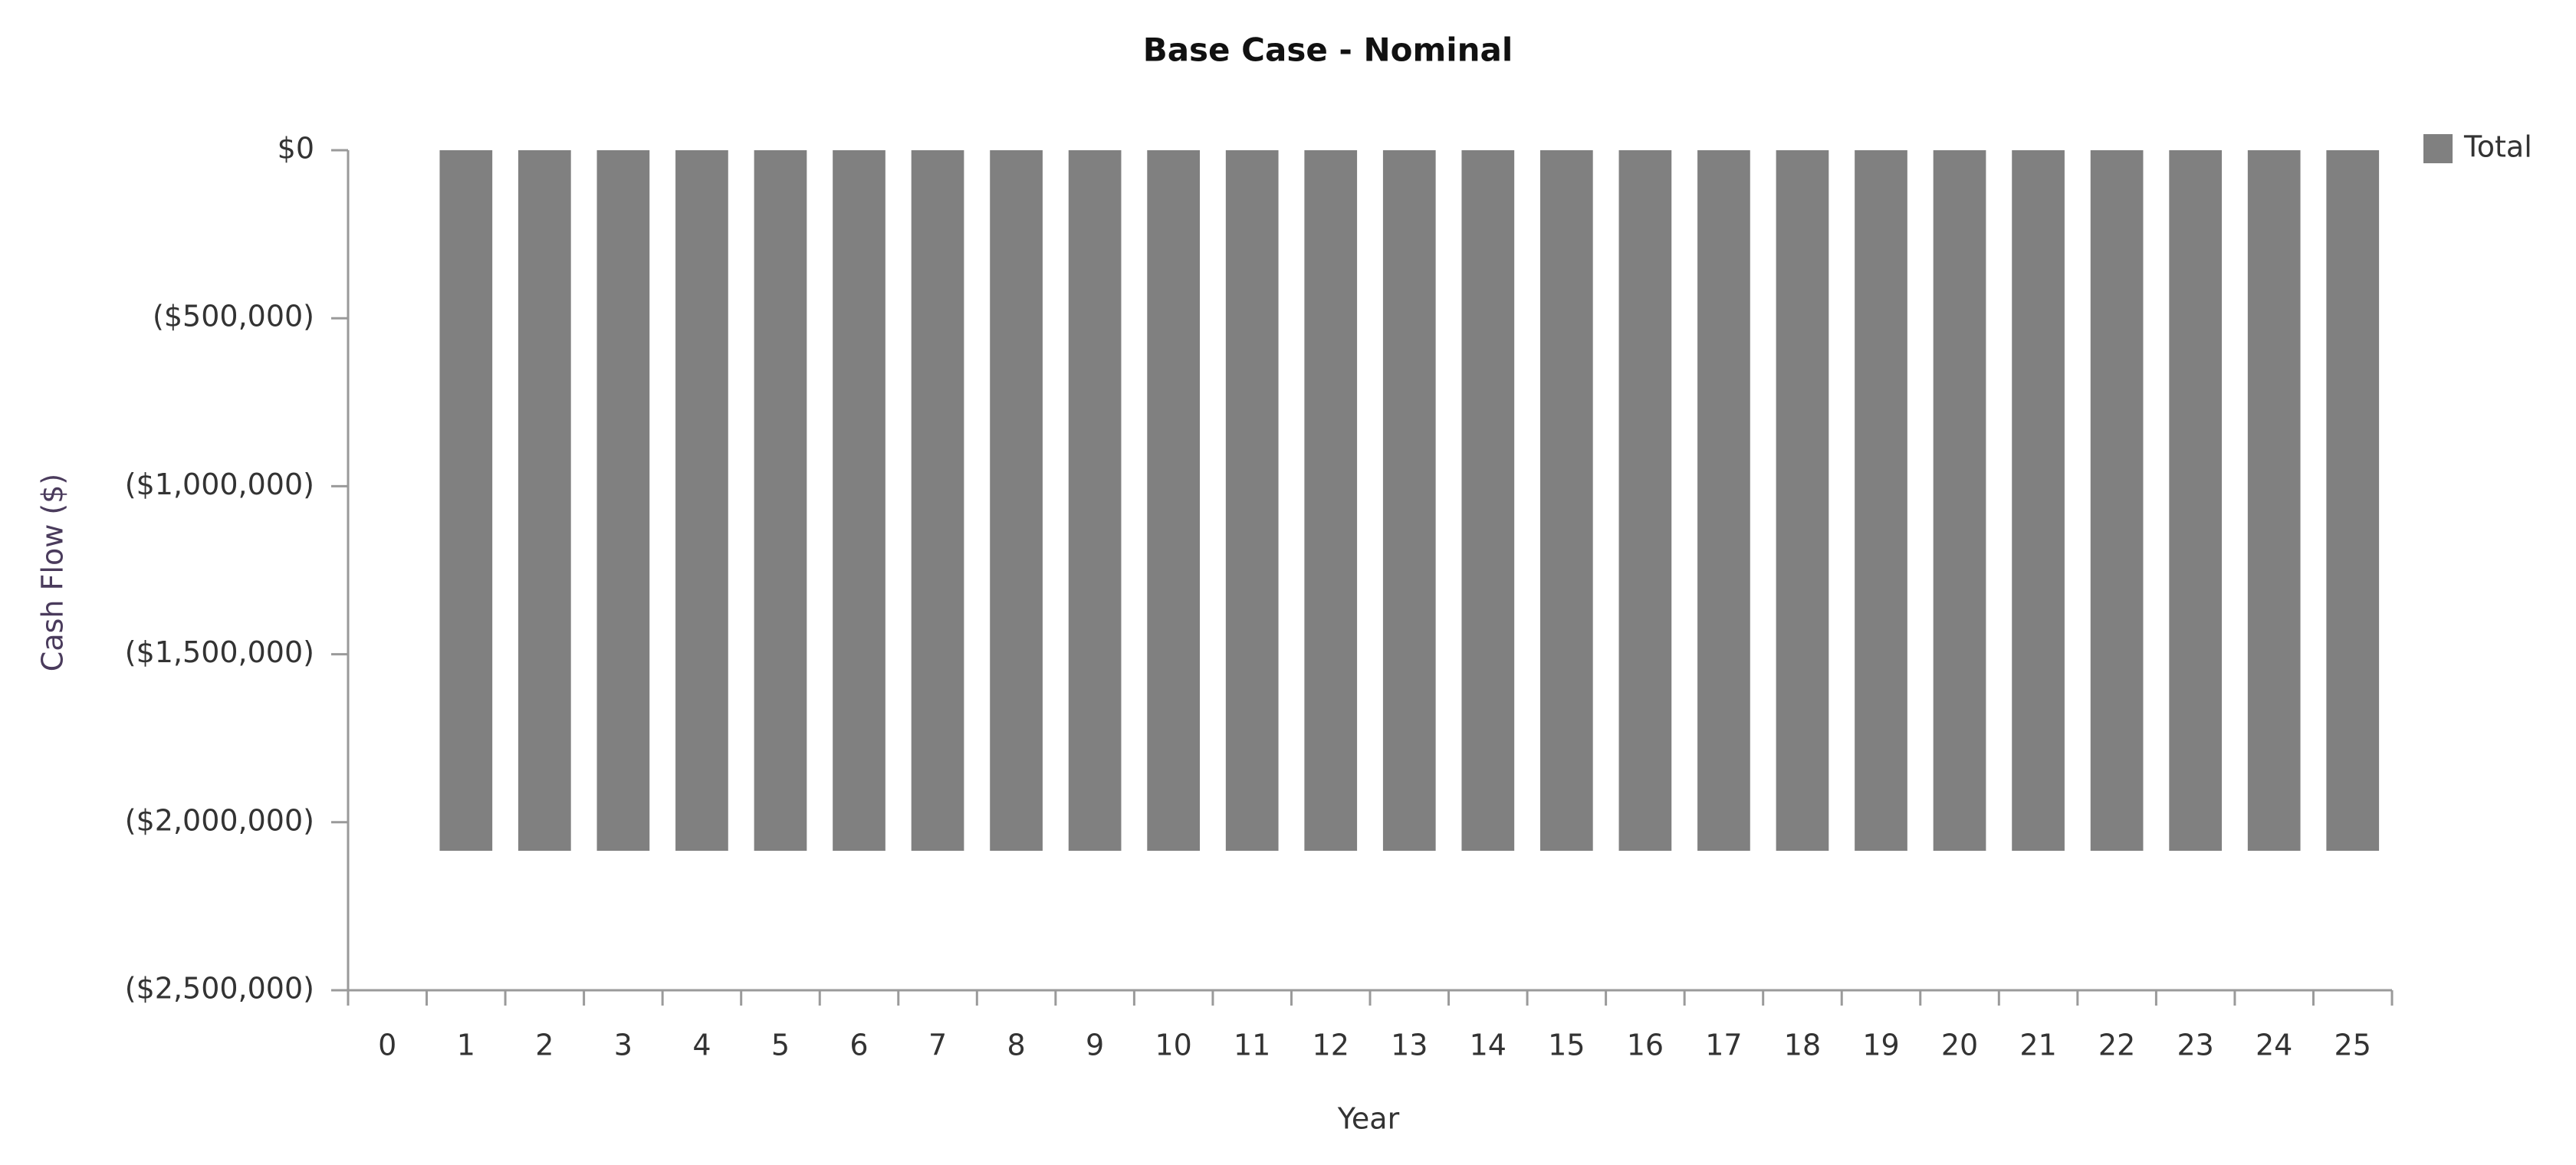 This screenshot has height=1165, width=2576. What do you see at coordinates (296, 149) in the screenshot?
I see `y-tick-label: $0` at bounding box center [296, 149].